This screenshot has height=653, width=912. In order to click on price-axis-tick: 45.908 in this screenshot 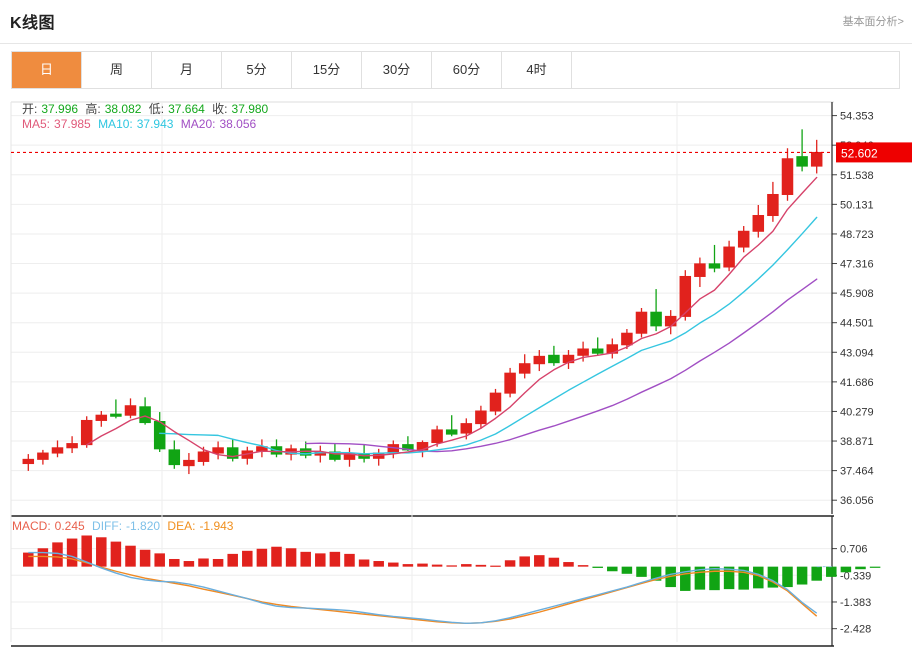, I will do `click(857, 294)`.